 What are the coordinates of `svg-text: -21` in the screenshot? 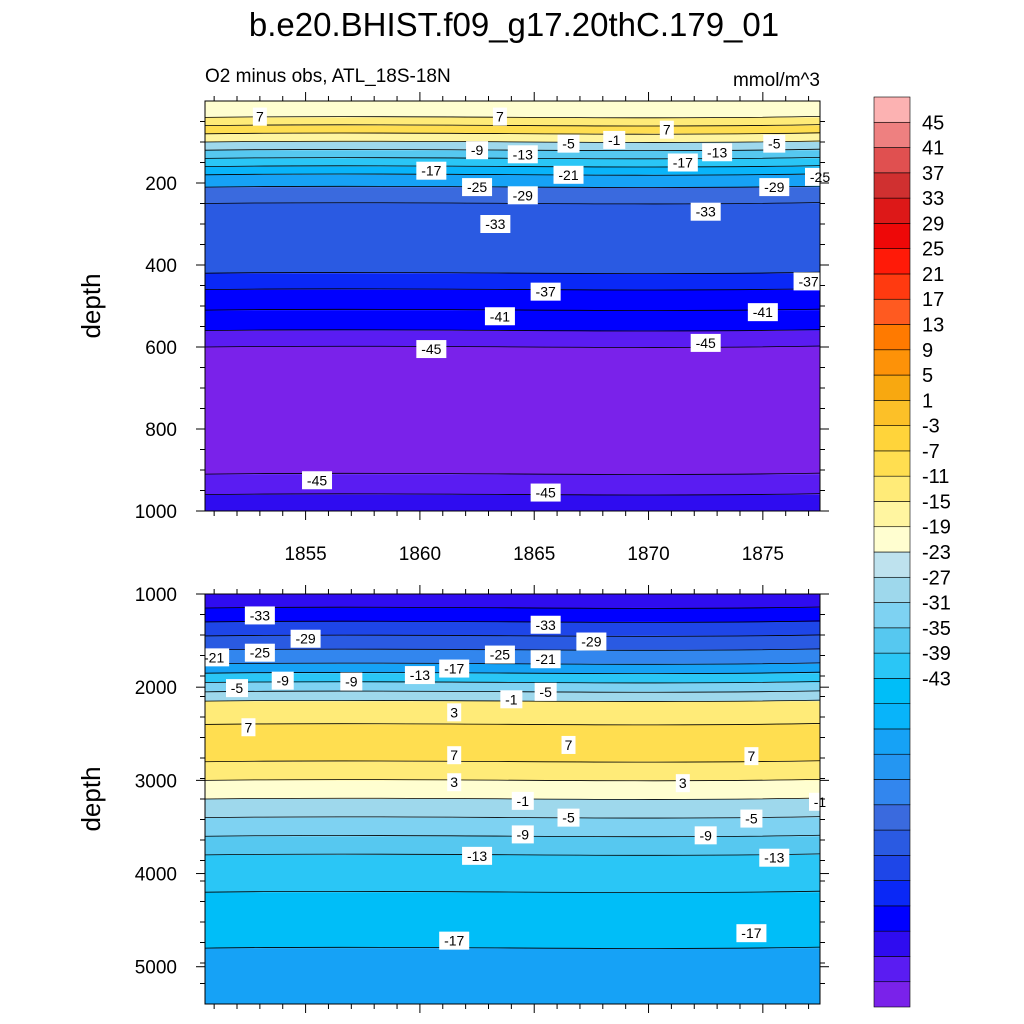 It's located at (546, 659).